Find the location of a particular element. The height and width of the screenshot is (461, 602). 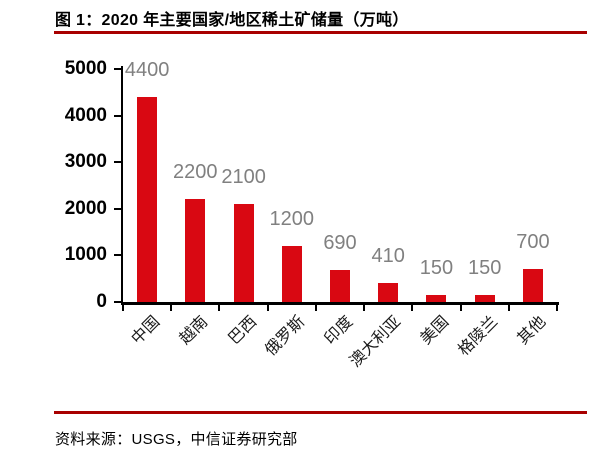

bar-value-label: 2200 is located at coordinates (195, 172).